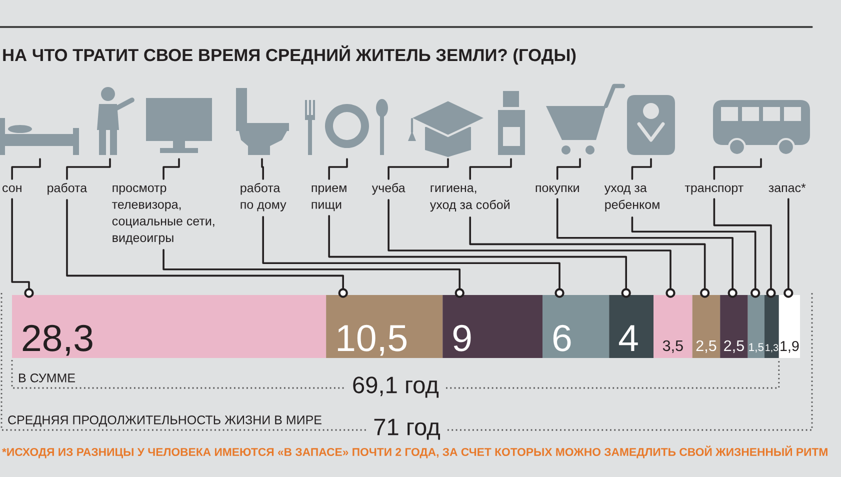 Image resolution: width=841 pixels, height=477 pixels. What do you see at coordinates (470, 198) in the screenshot?
I see `text: гигиена, уход за собой` at bounding box center [470, 198].